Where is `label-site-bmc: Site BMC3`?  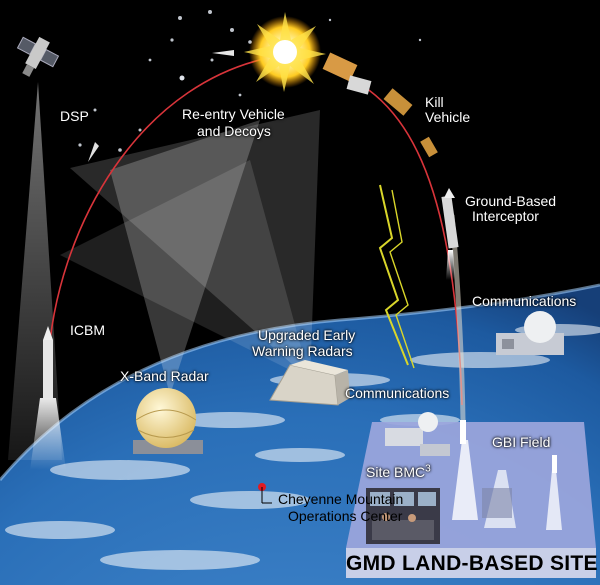
label-site-bmc: Site BMC3 is located at coordinates (398, 472).